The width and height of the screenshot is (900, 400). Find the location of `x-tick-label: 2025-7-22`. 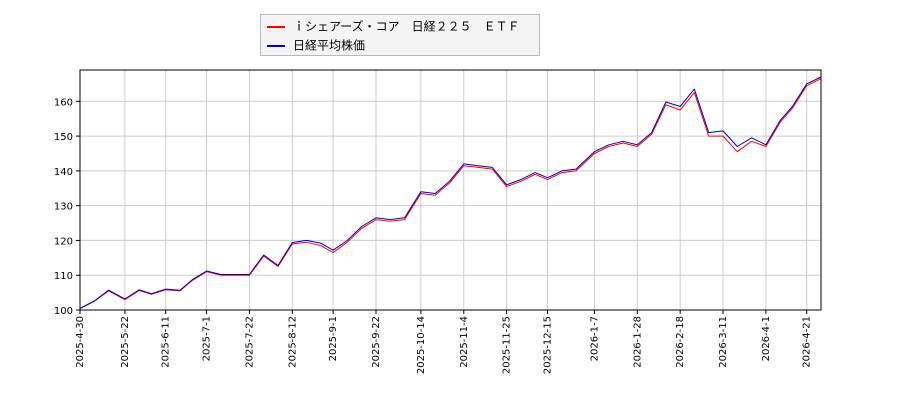

x-tick-label: 2025-7-22 is located at coordinates (249, 342).